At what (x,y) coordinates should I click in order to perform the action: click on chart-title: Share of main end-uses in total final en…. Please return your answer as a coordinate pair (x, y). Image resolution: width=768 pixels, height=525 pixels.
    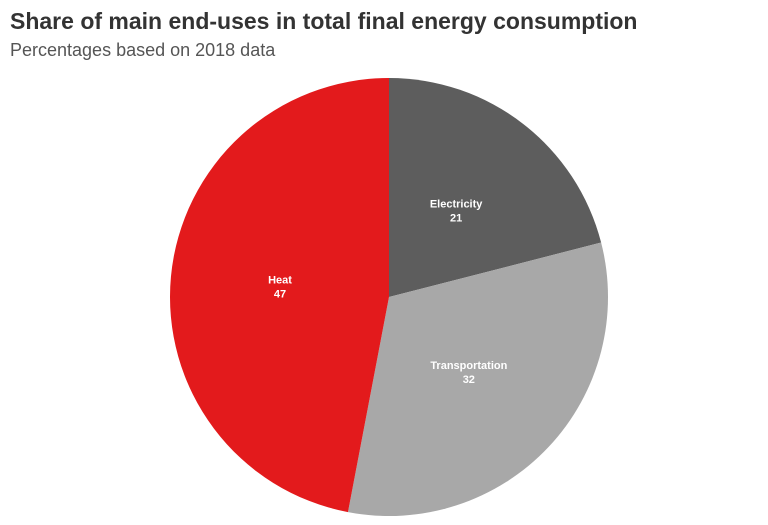
    Looking at the image, I should click on (324, 21).